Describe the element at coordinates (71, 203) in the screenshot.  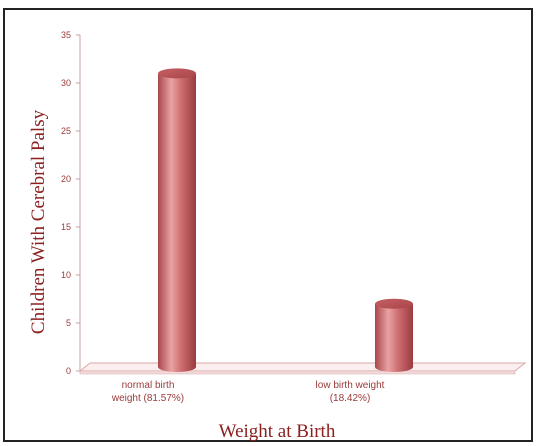
I see `y-axis: 0 5 10 15 20 25 30 35` at that location.